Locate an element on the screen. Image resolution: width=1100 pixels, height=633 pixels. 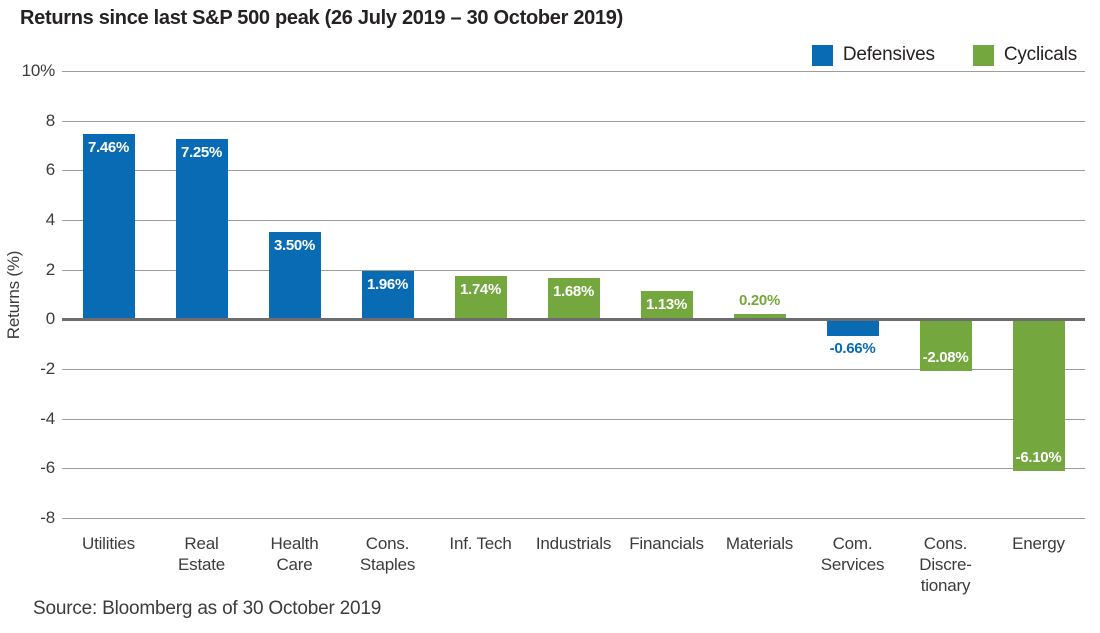
x-category-label: Health Care is located at coordinates (294, 554).